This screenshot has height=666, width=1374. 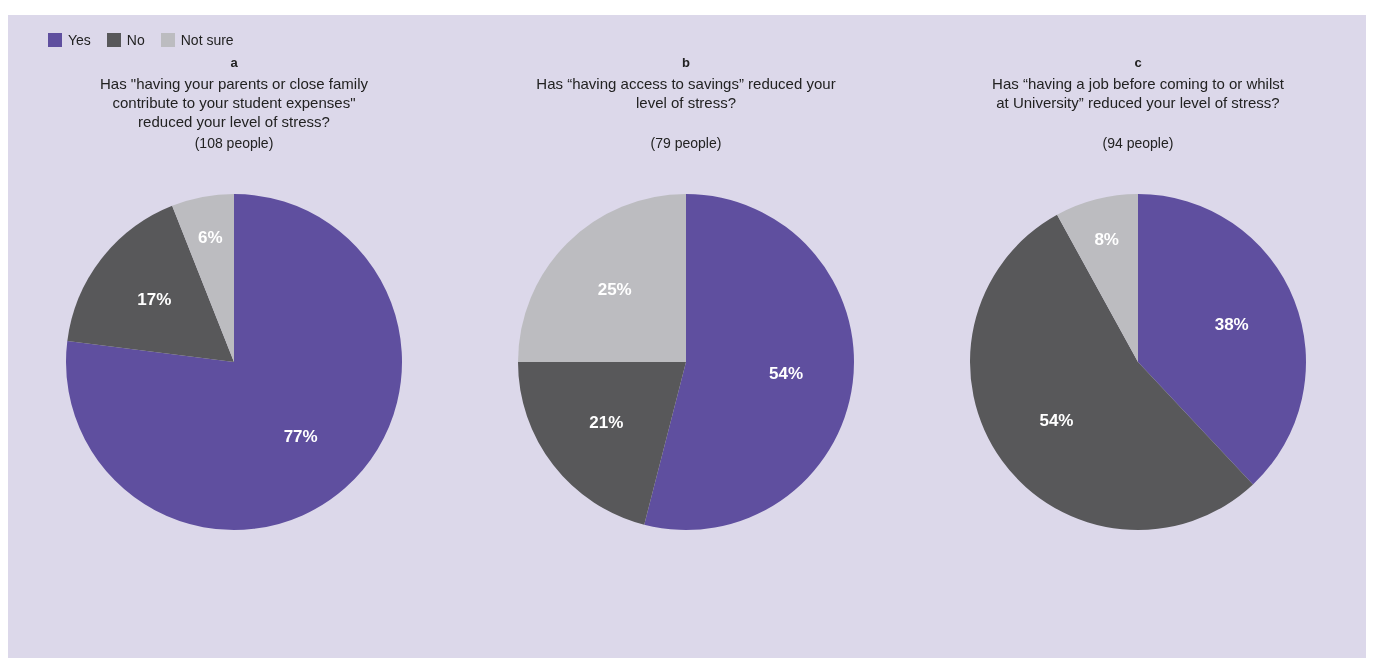 What do you see at coordinates (207, 40) in the screenshot?
I see `legend-label: Not sure` at bounding box center [207, 40].